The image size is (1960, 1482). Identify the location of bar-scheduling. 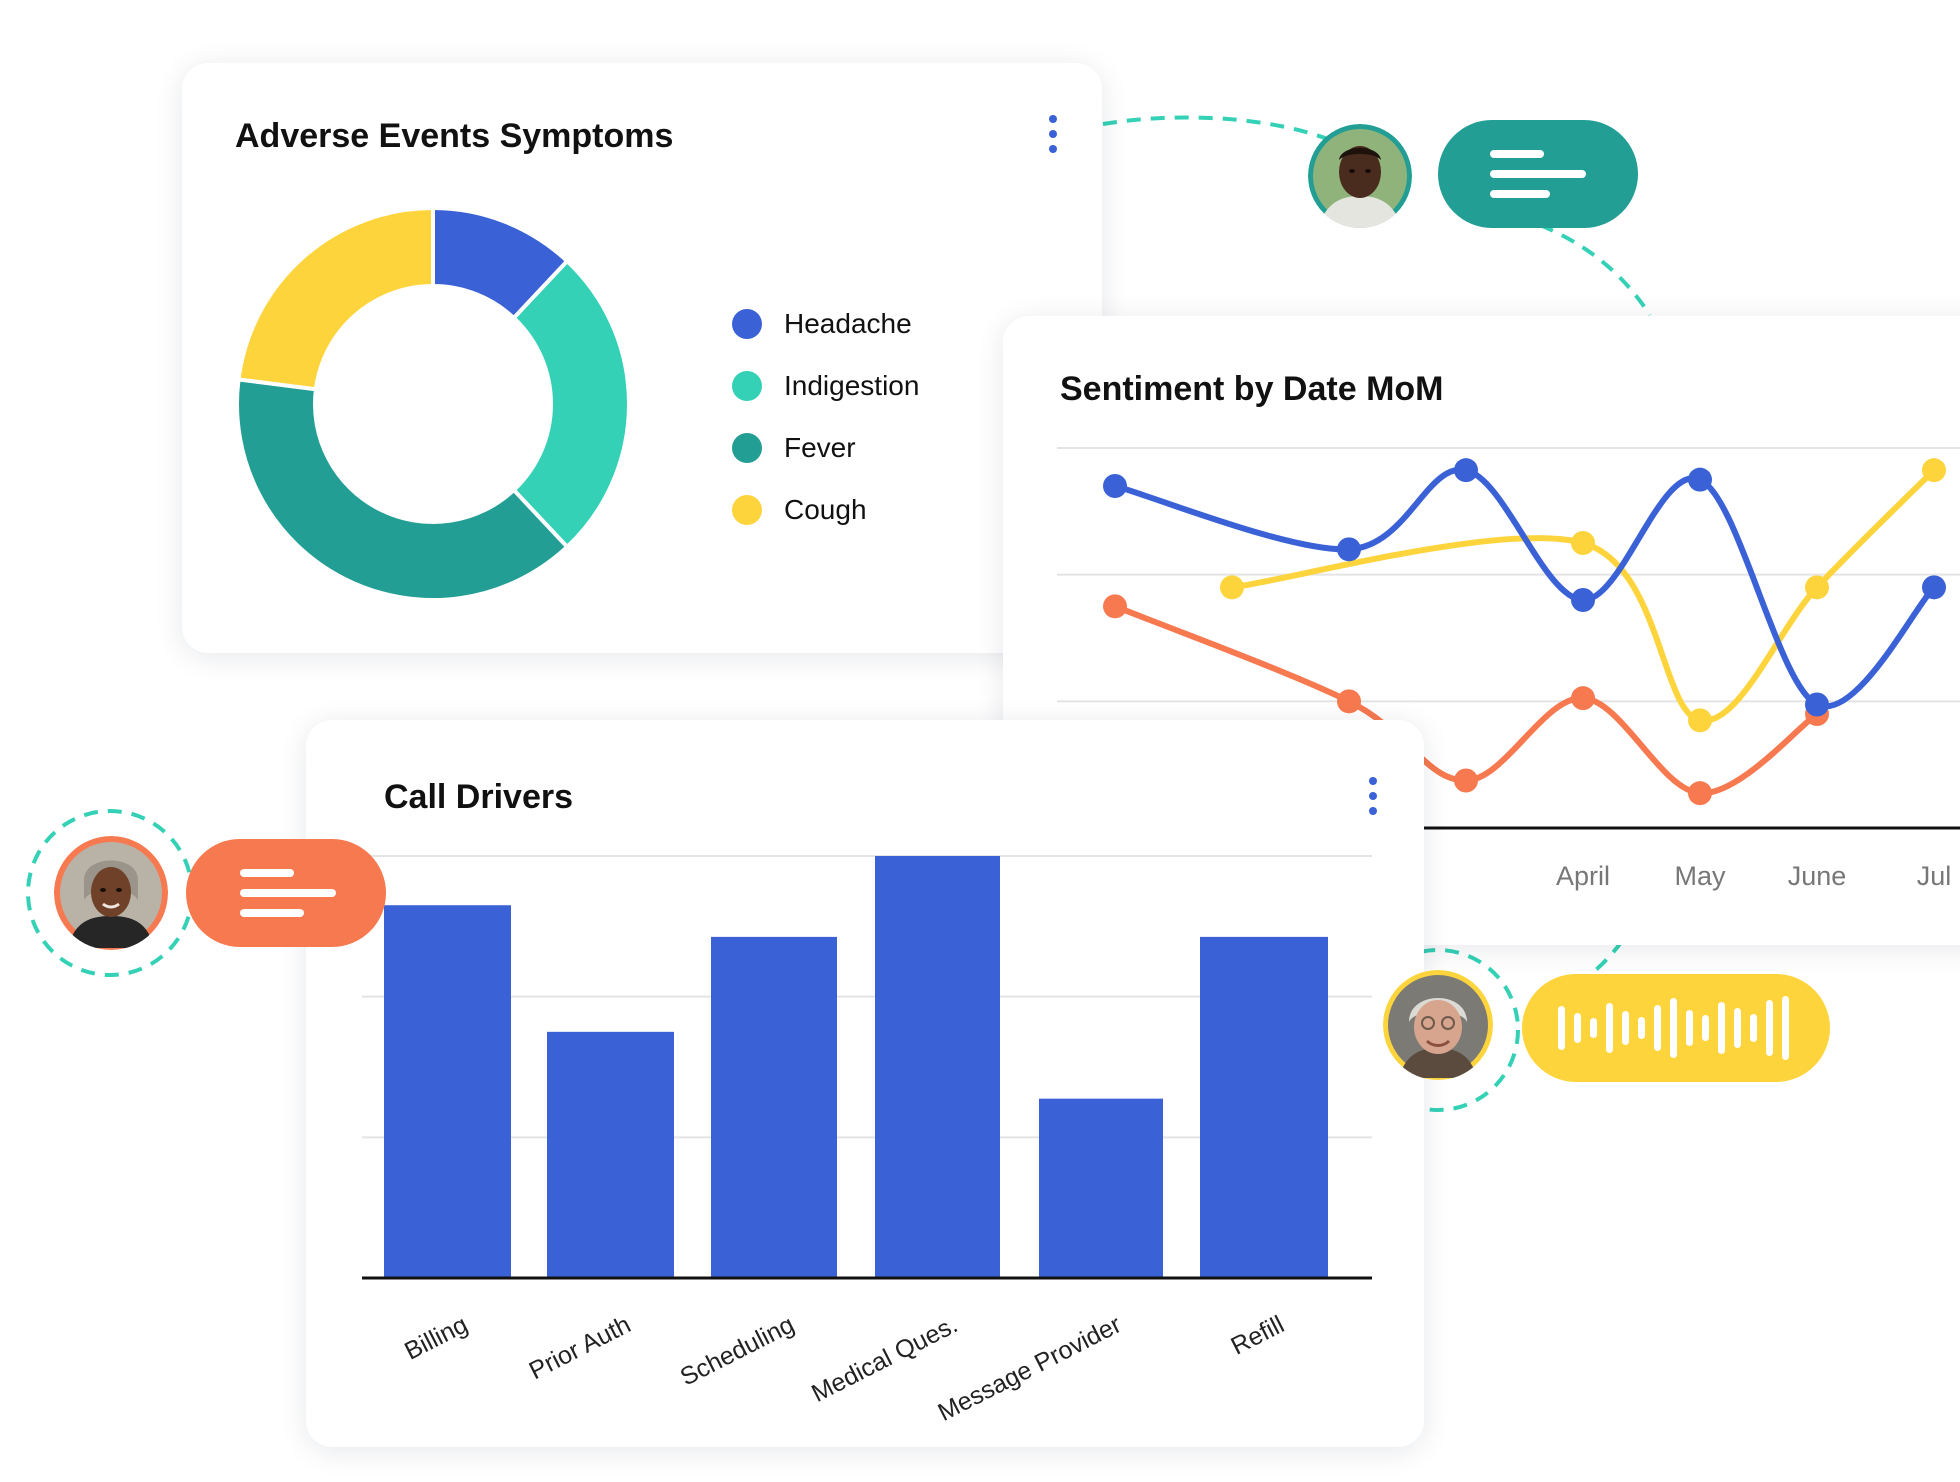
(774, 1107).